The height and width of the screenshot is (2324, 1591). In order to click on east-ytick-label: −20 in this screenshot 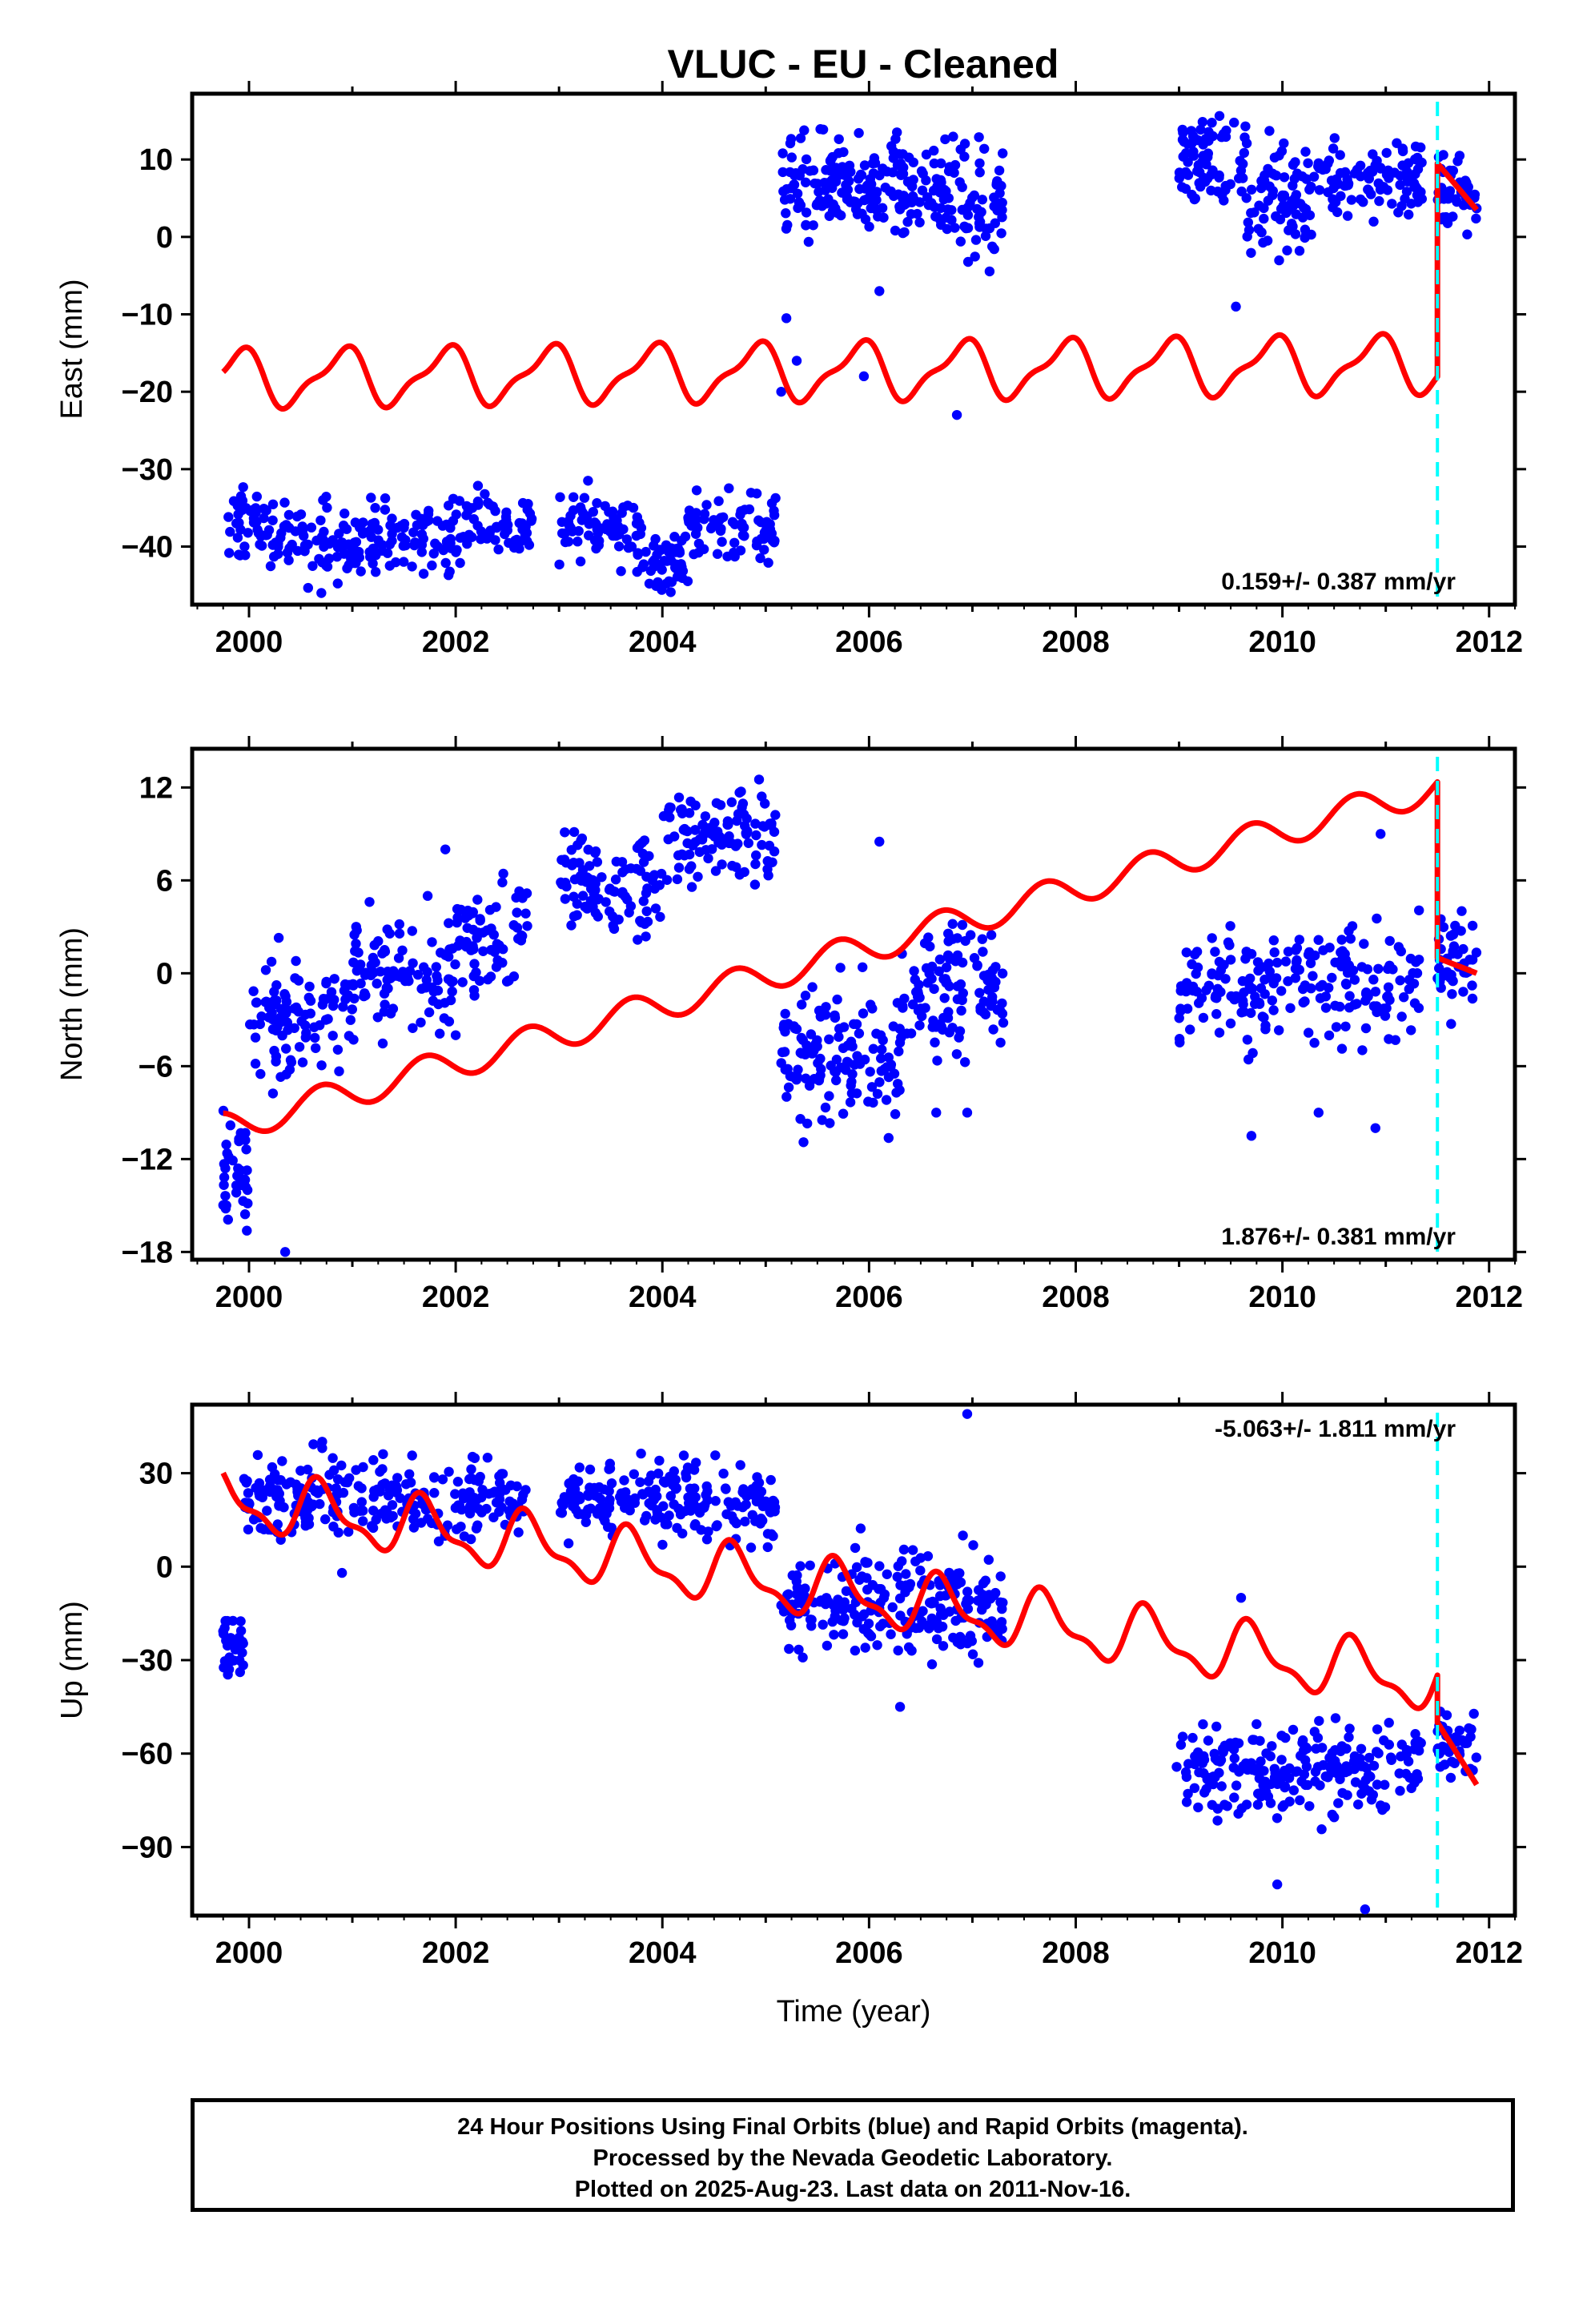, I will do `click(147, 393)`.